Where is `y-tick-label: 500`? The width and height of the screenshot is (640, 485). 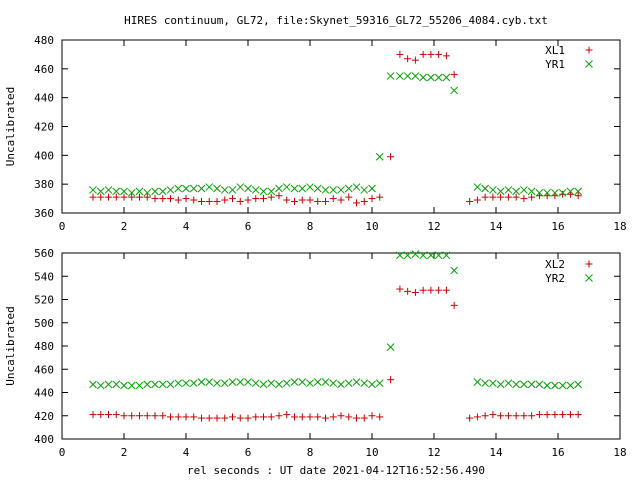
y-tick-label: 500 is located at coordinates (44, 323).